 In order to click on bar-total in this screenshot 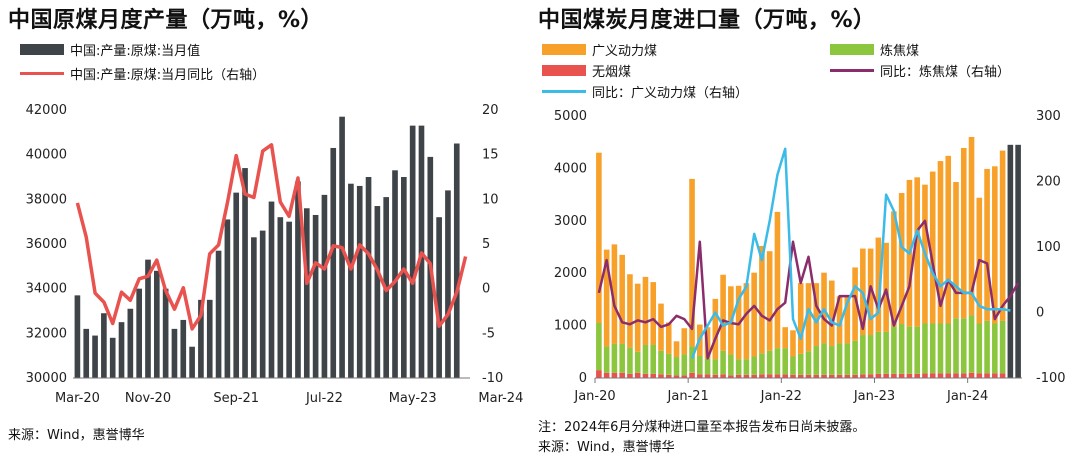, I will do `click(1018, 261)`.